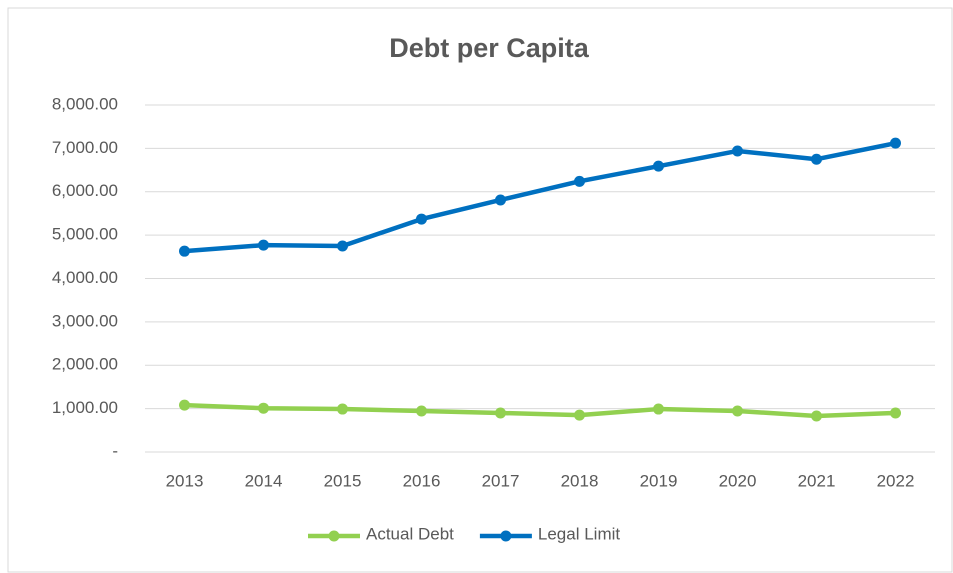 This screenshot has width=953, height=573. Describe the element at coordinates (85, 147) in the screenshot. I see `y-tick-label: 7,000.00` at that location.